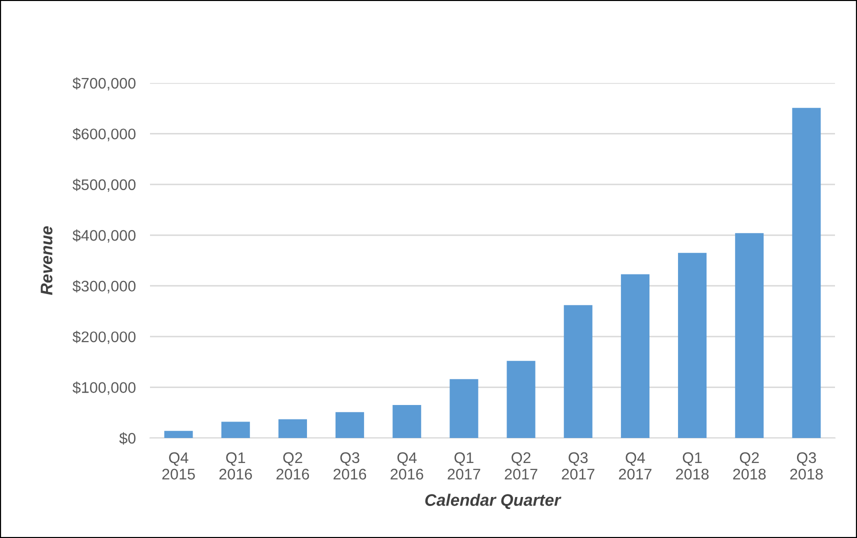  I want to click on x-tick-label: Q2 2018, so click(749, 466).